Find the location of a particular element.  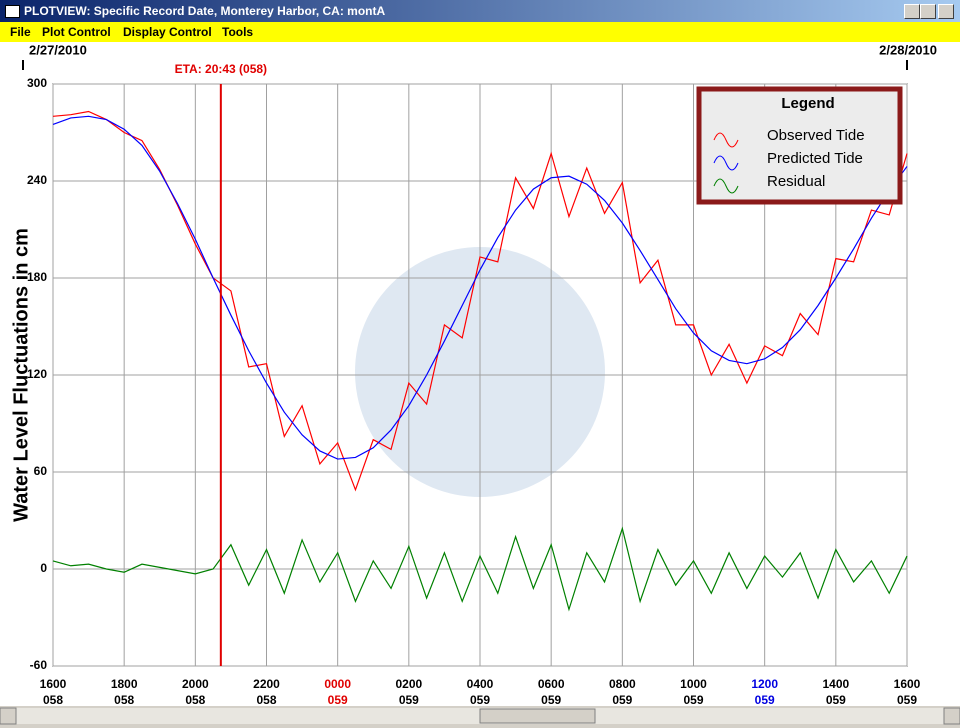

legend-title: Legend is located at coordinates (807, 103).